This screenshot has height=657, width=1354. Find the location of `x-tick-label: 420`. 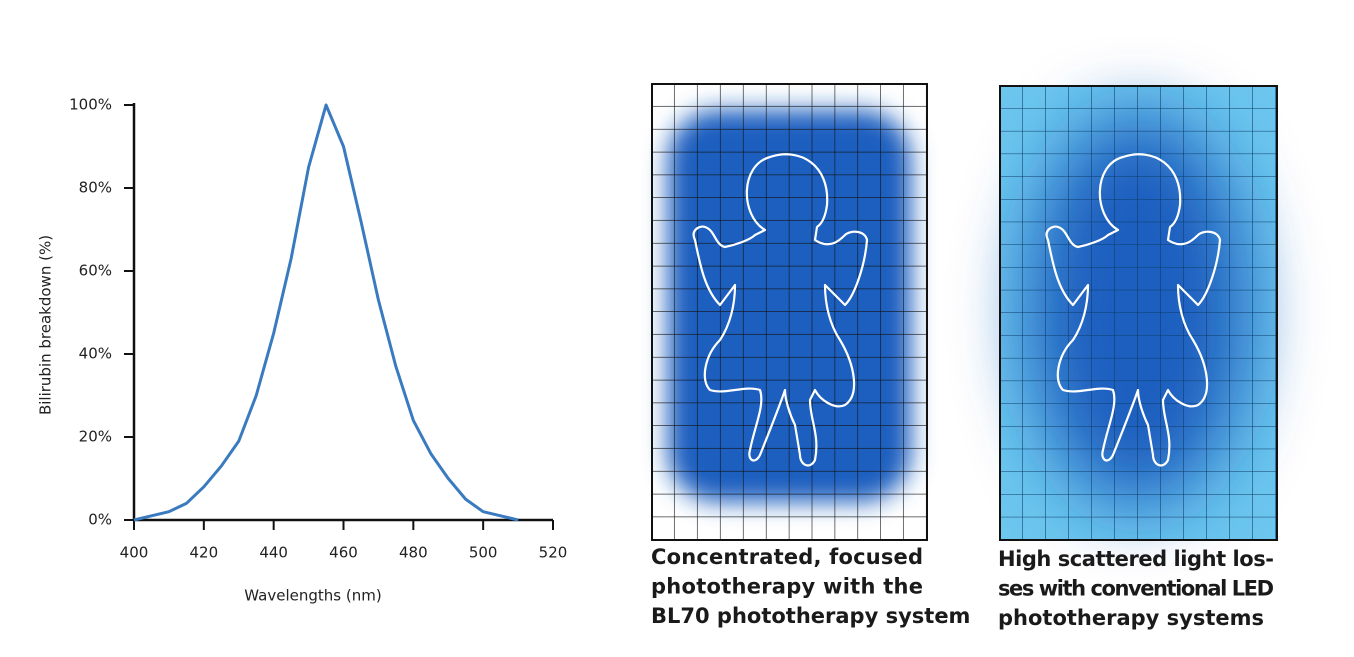

x-tick-label: 420 is located at coordinates (204, 553).